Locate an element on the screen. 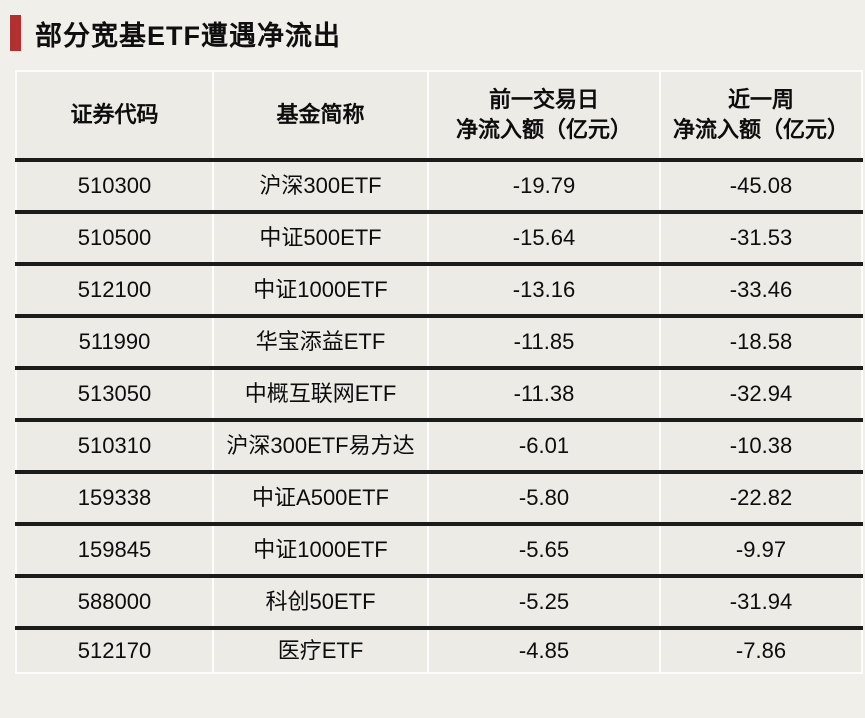  code-cell: 588000 is located at coordinates (114, 603).